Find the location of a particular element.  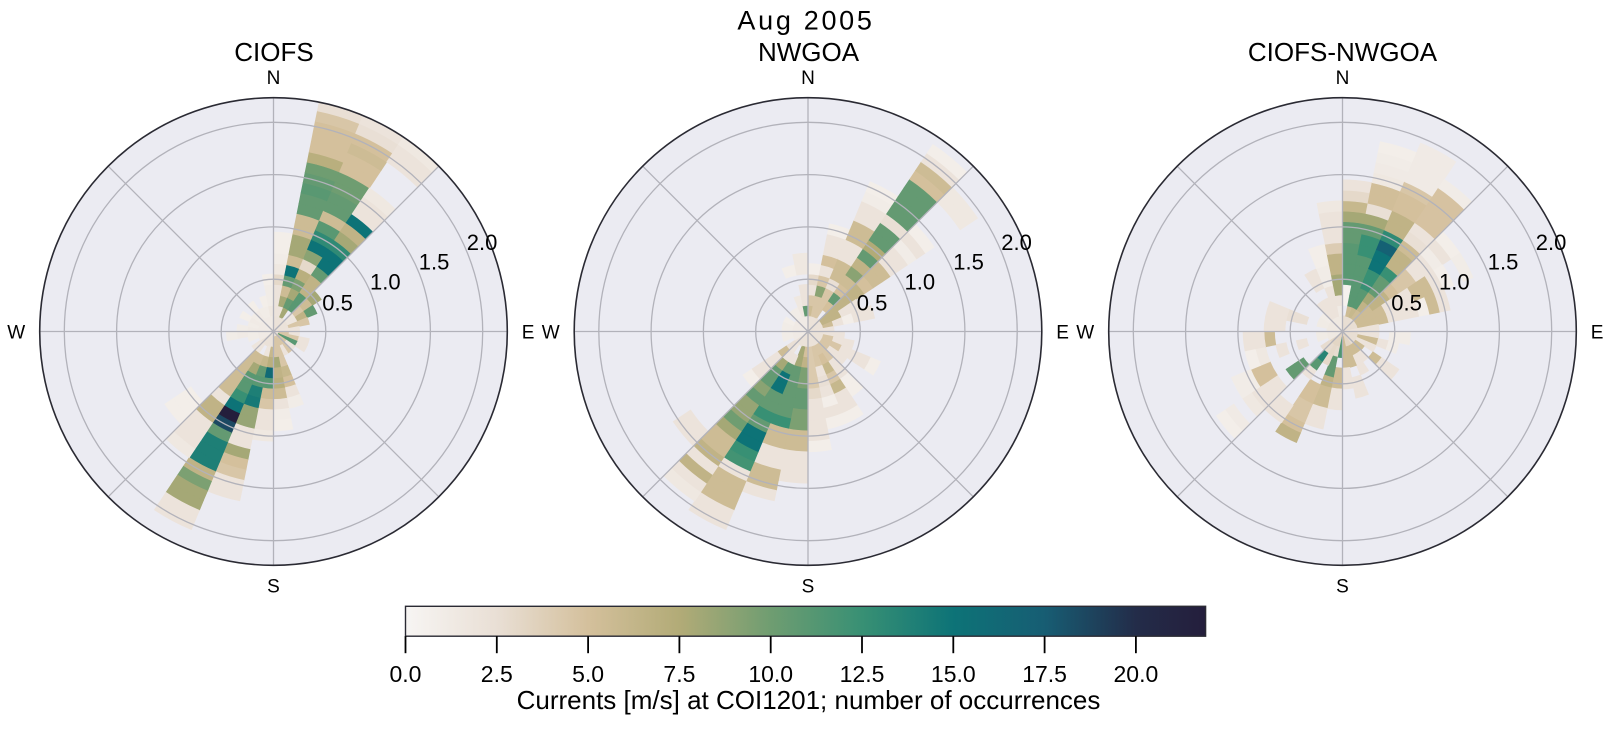

svg-text: 5.0 is located at coordinates (588, 674).